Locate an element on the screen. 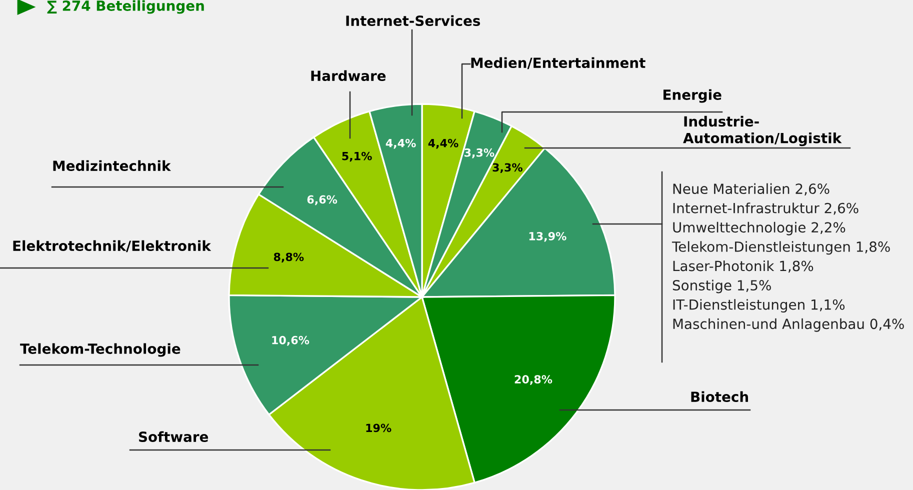  text: Umwelttechnologie 2,2% is located at coordinates (759, 229).